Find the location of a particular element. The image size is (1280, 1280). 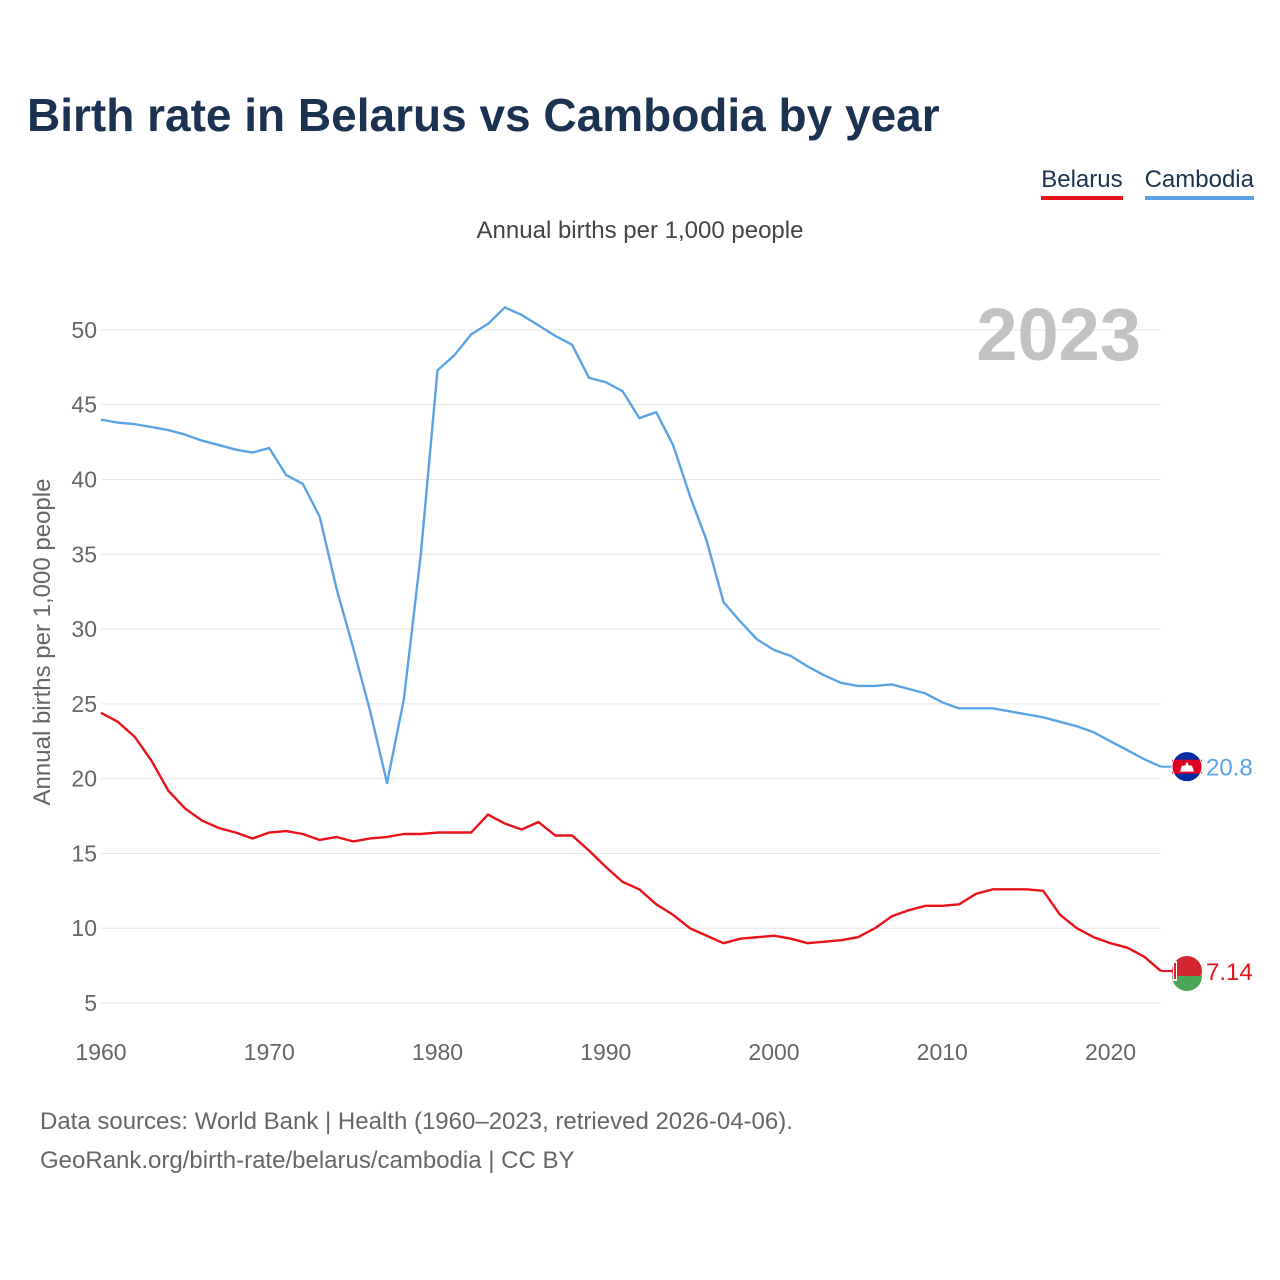

x-tick-label-1980: 1980 is located at coordinates (437, 1052).